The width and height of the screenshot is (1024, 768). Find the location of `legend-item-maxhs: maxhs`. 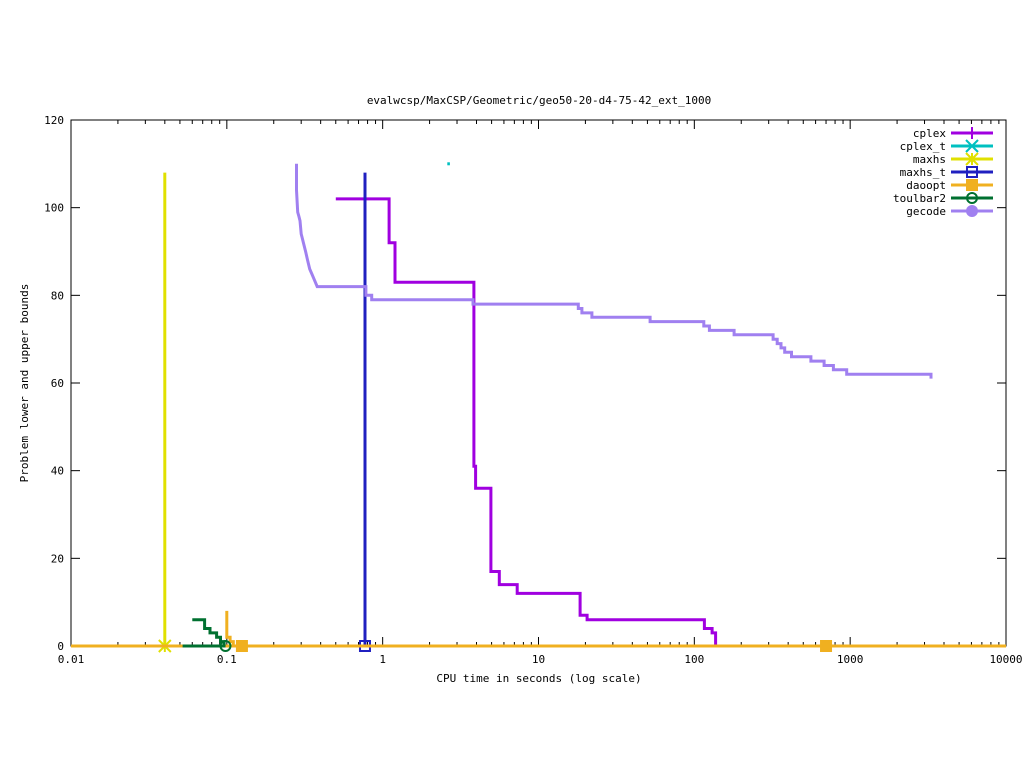

legend-item-maxhs: maxhs is located at coordinates (953, 159).